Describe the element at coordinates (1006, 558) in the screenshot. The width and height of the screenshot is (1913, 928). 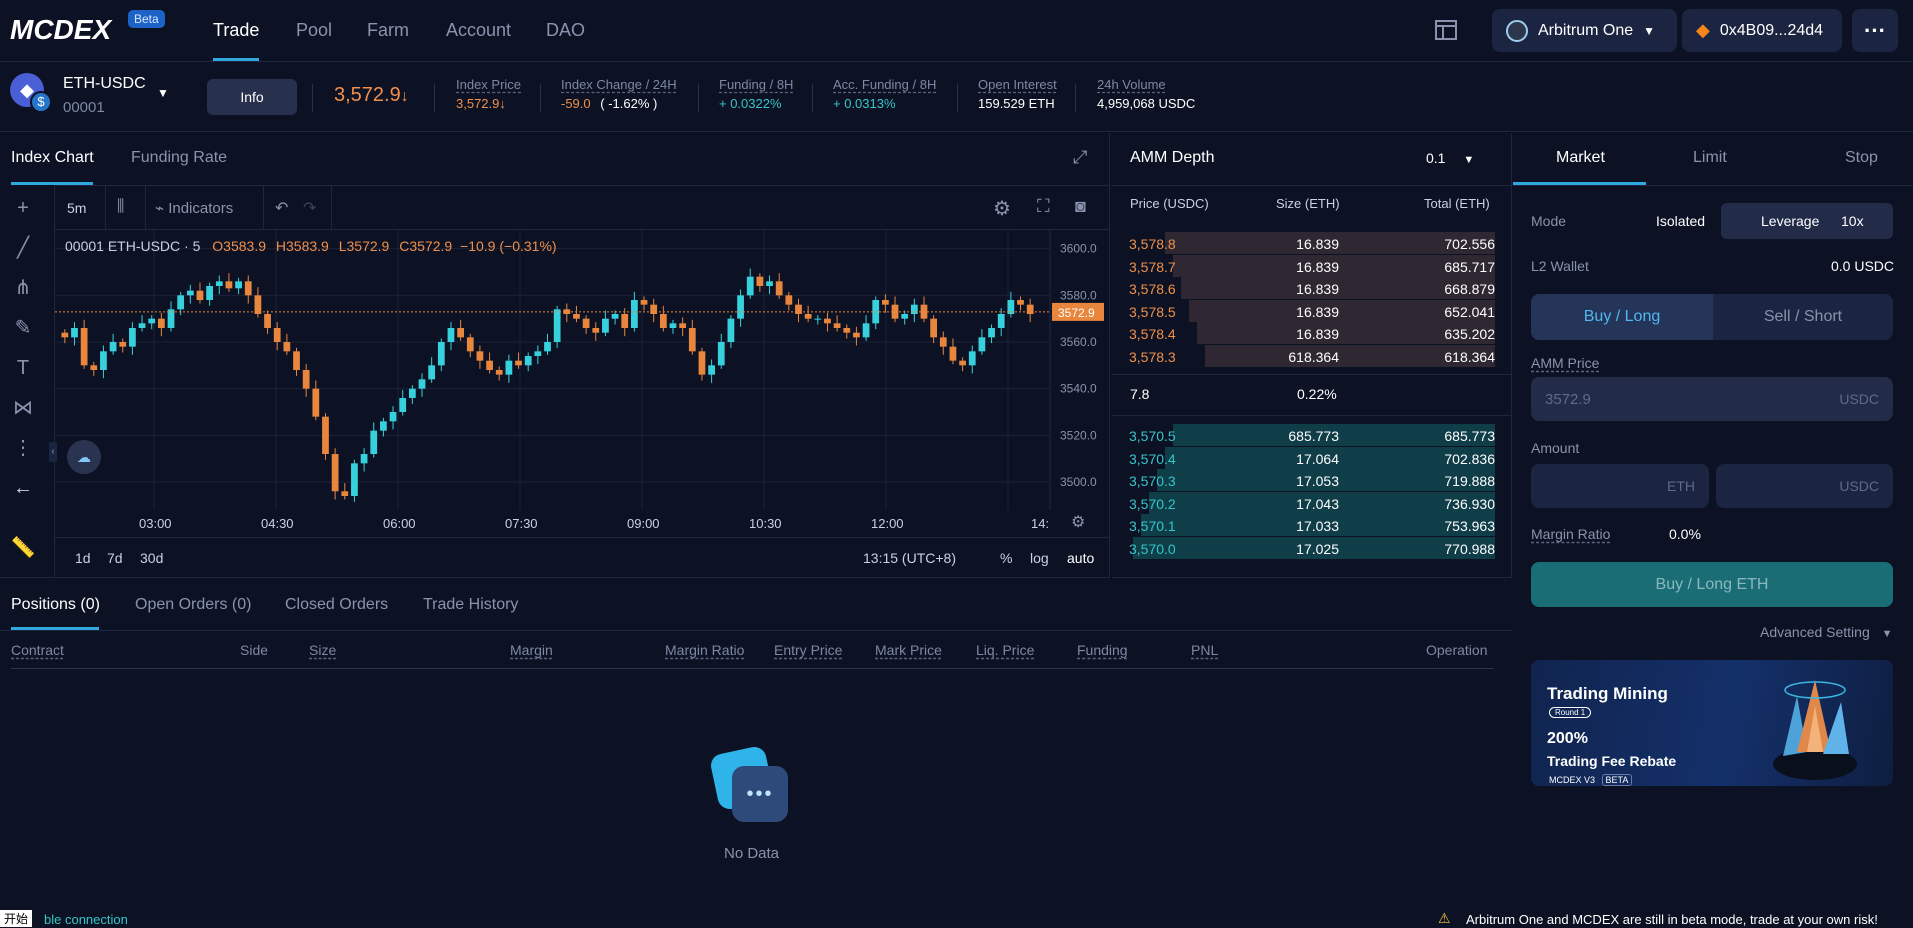
I see `percent-scale-toggle: %` at that location.